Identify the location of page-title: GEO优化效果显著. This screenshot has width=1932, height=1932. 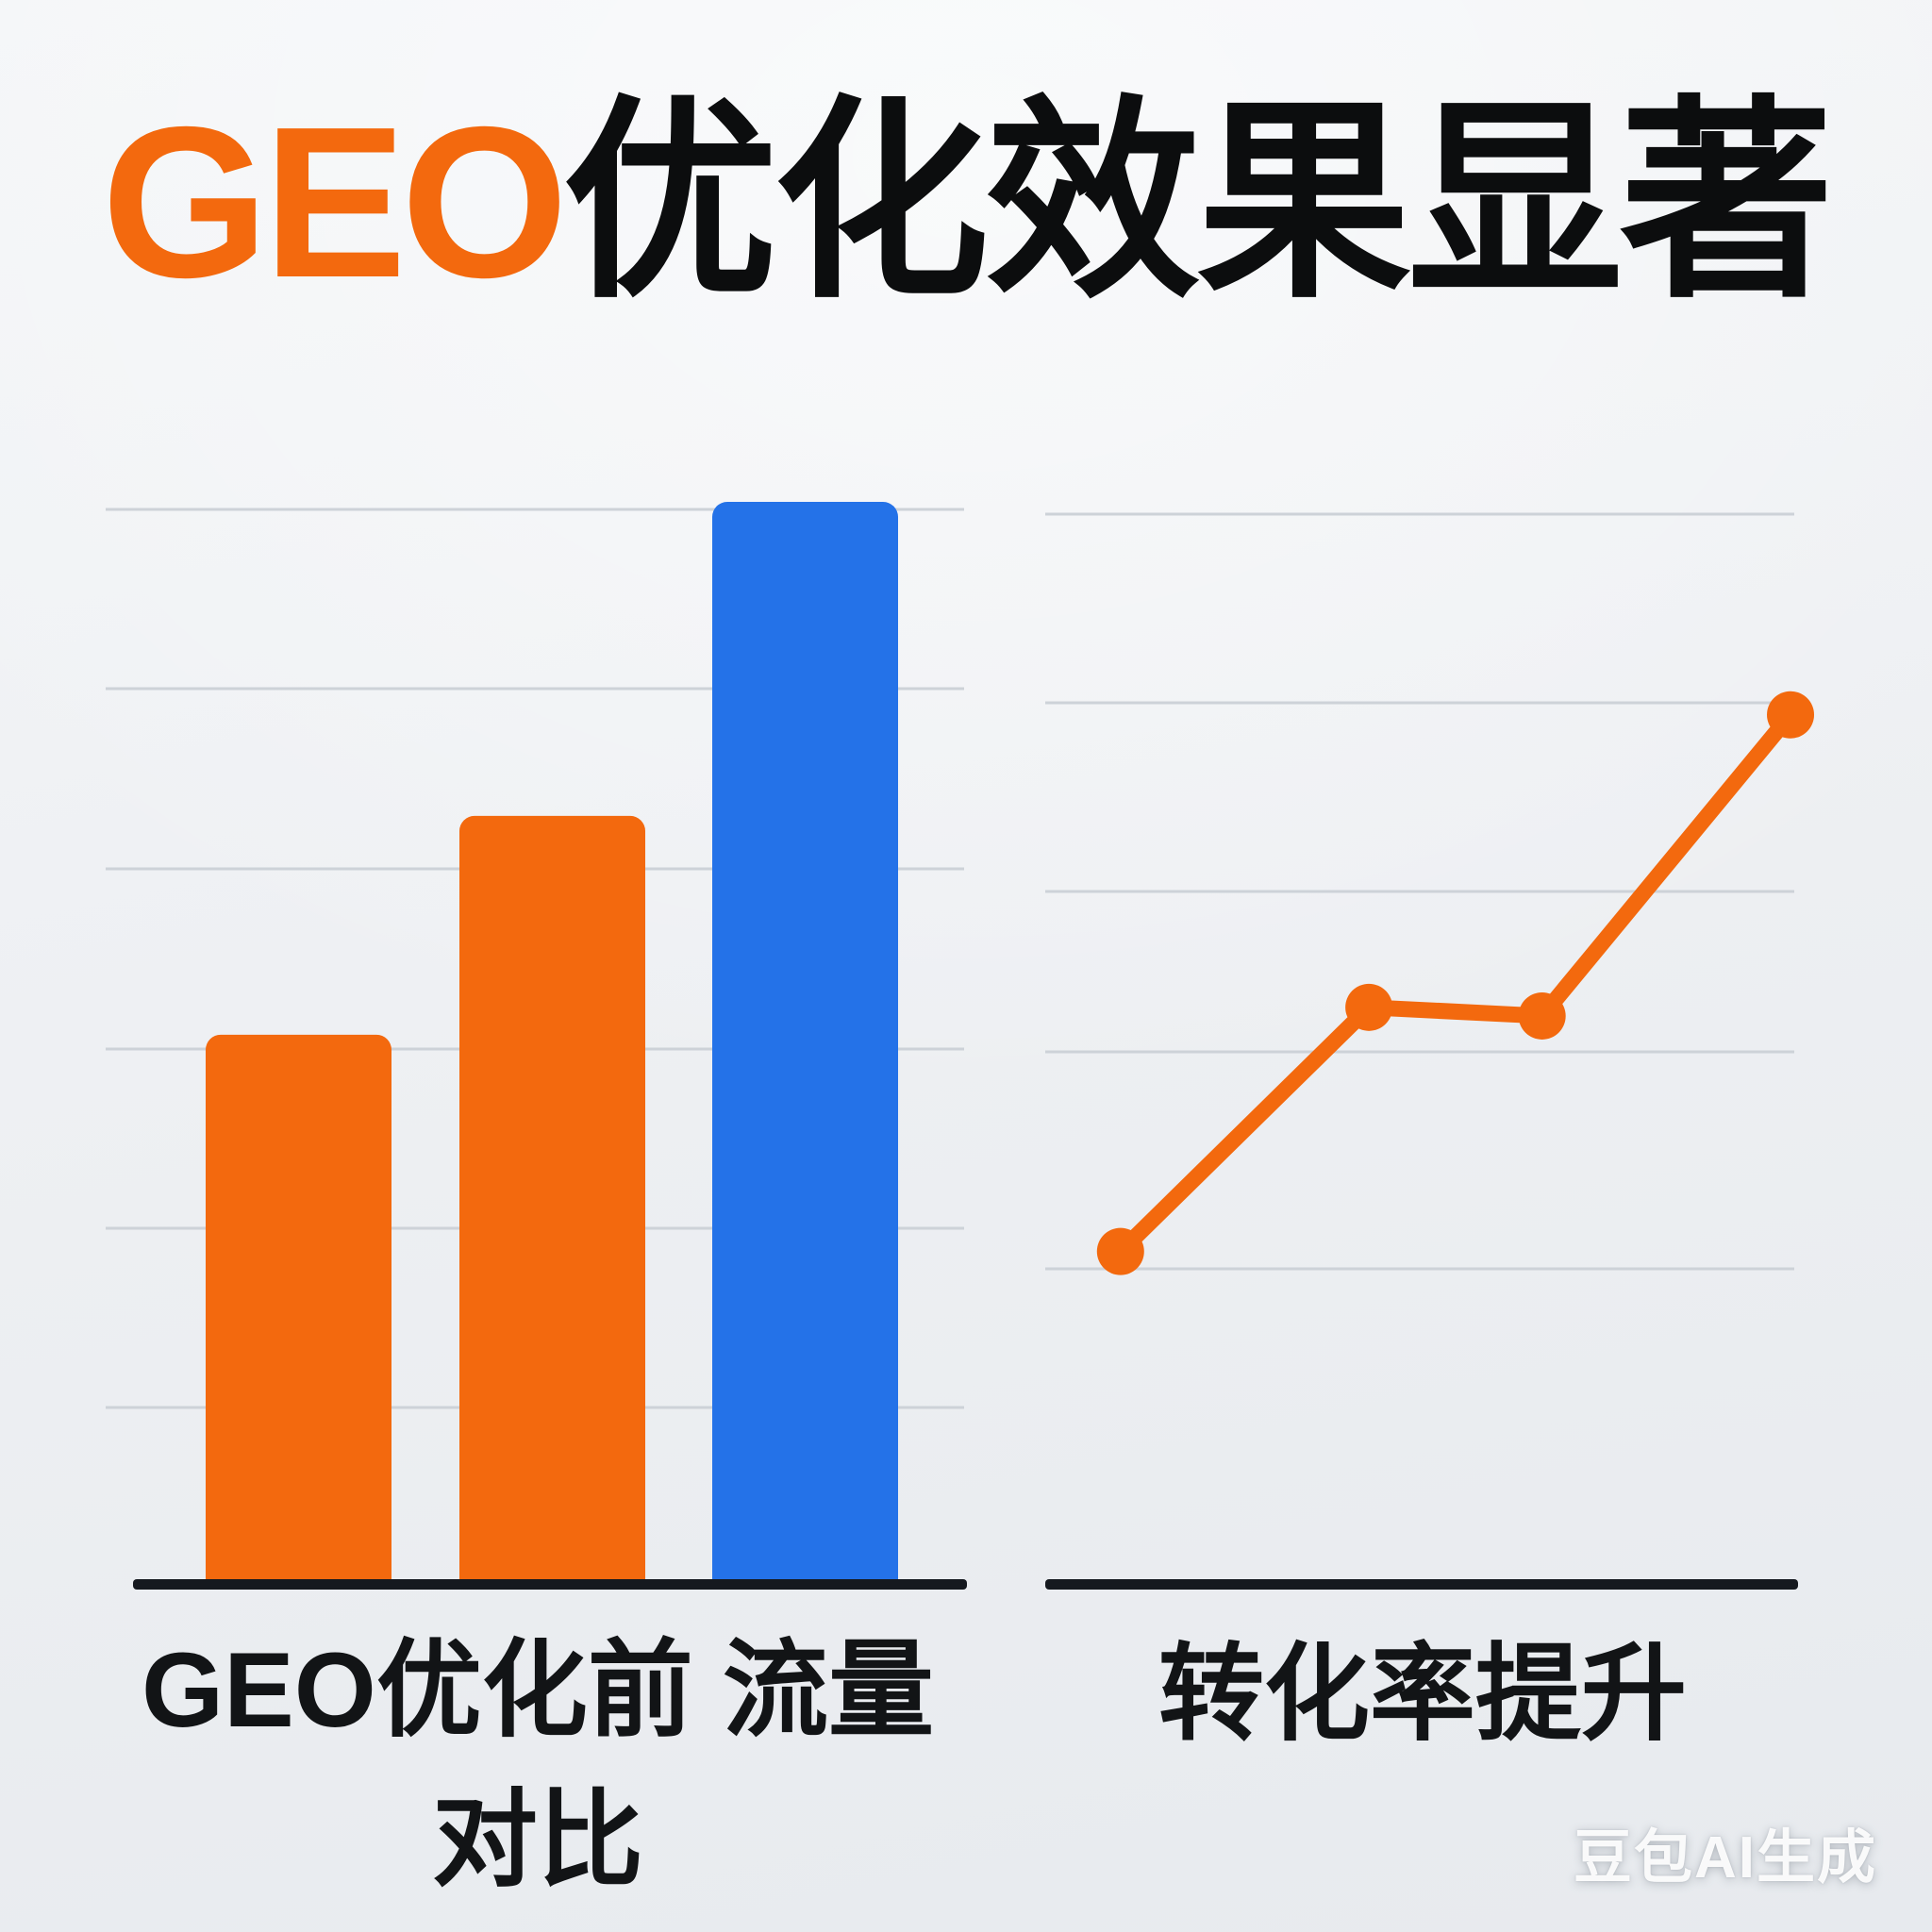
(966, 203).